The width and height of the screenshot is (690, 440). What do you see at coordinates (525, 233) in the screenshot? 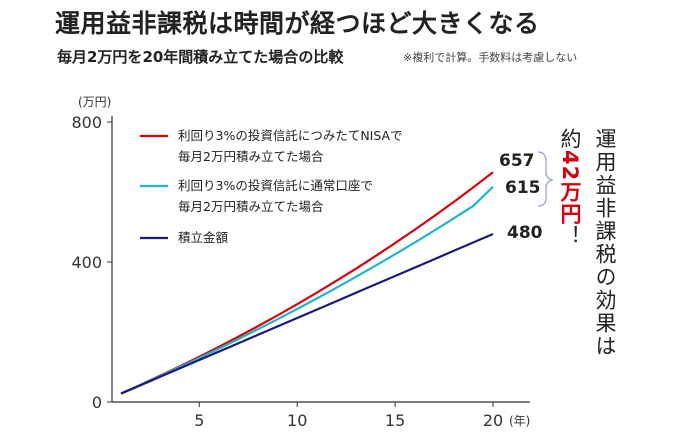
I see `end-value-label: 480` at bounding box center [525, 233].